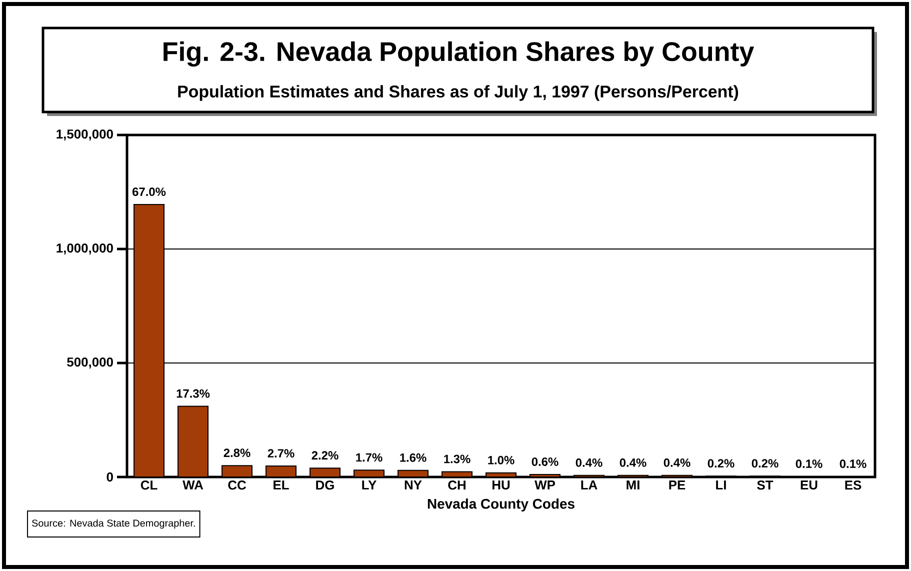 Image resolution: width=911 pixels, height=571 pixels. Describe the element at coordinates (325, 455) in the screenshot. I see `annotation: 2.2%` at that location.